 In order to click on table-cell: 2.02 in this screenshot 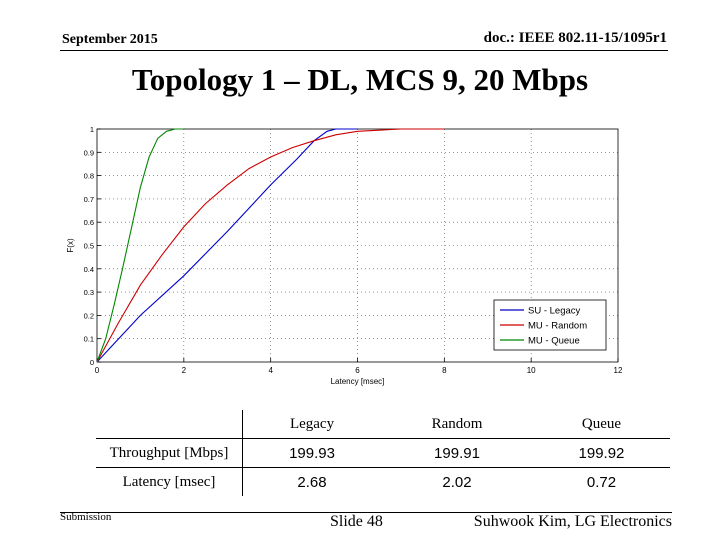, I will do `click(457, 482)`.